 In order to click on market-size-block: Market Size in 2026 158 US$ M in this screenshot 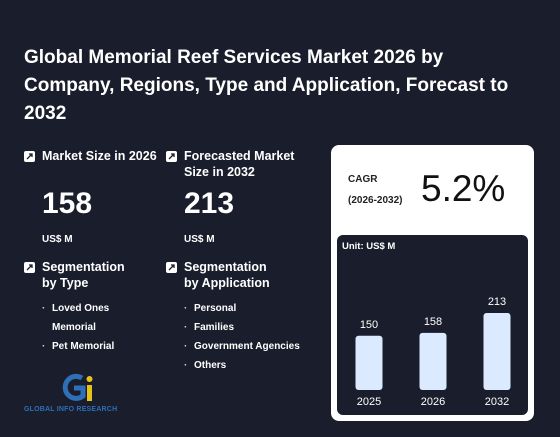, I will do `click(94, 198)`.